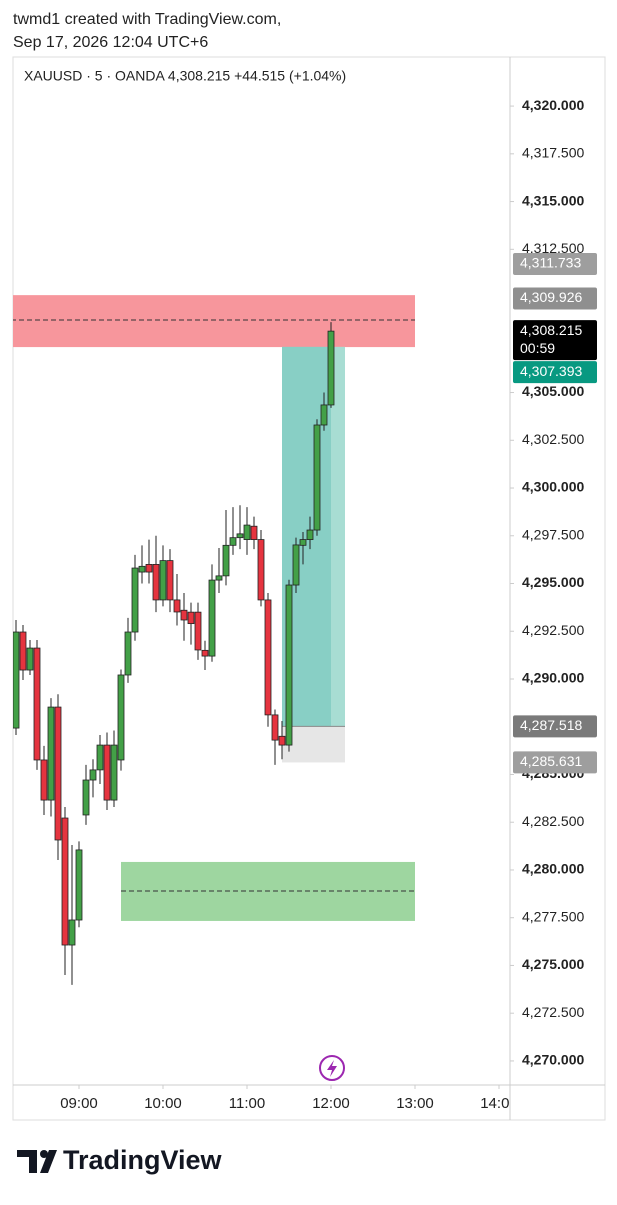 The width and height of the screenshot is (617, 1205). I want to click on y-tick-label: 4,280.000, so click(553, 869).